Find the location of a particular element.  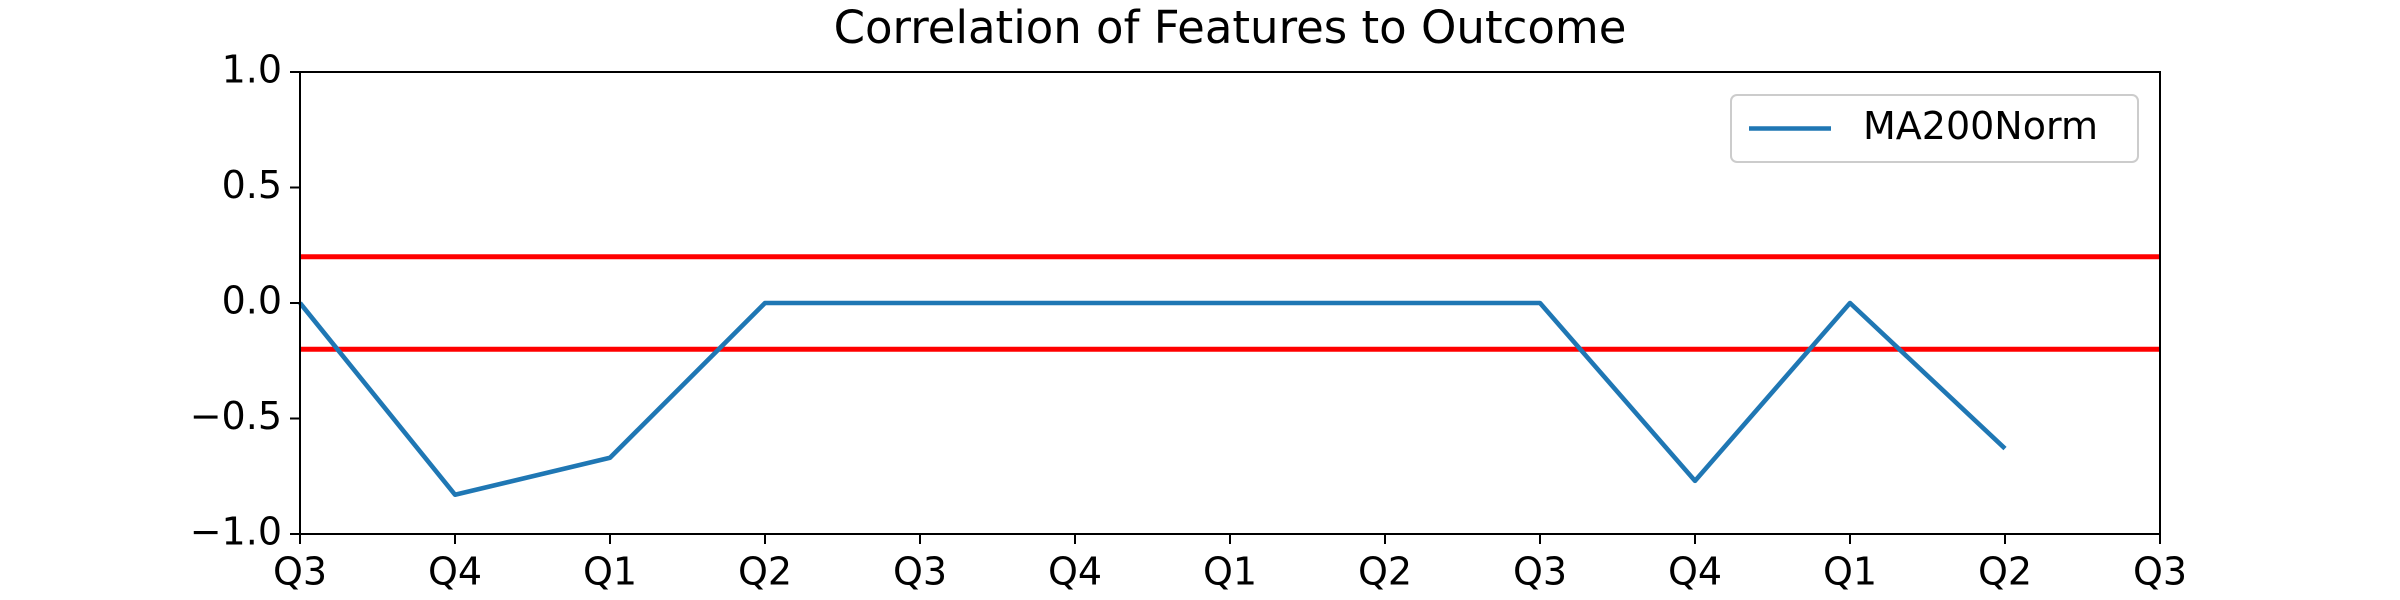

y-tick-label: 1.0 is located at coordinates (252, 70).